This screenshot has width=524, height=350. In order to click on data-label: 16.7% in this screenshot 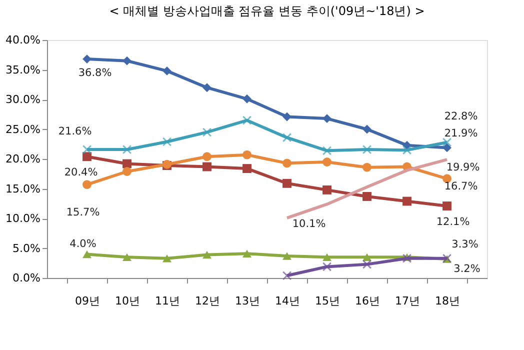, I will do `click(461, 186)`.